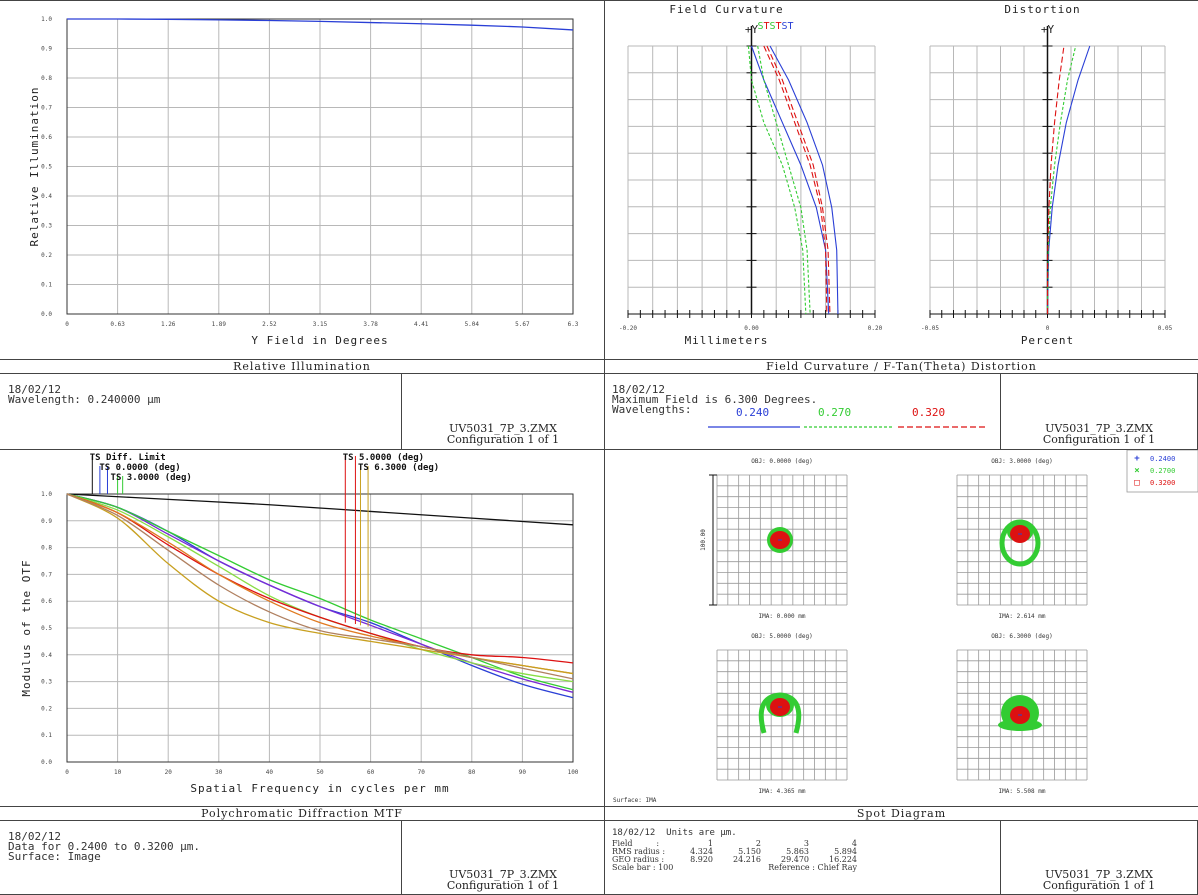 This screenshot has height=895, width=1198. Describe the element at coordinates (622, 843) in the screenshot. I see `spot-row-label: Field` at that location.